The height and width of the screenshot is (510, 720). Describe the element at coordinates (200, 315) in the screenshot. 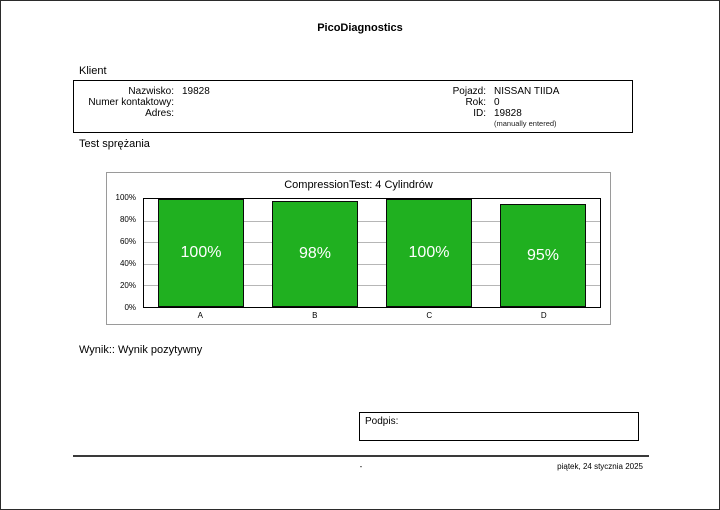

I see `x-tick-a: A` at that location.